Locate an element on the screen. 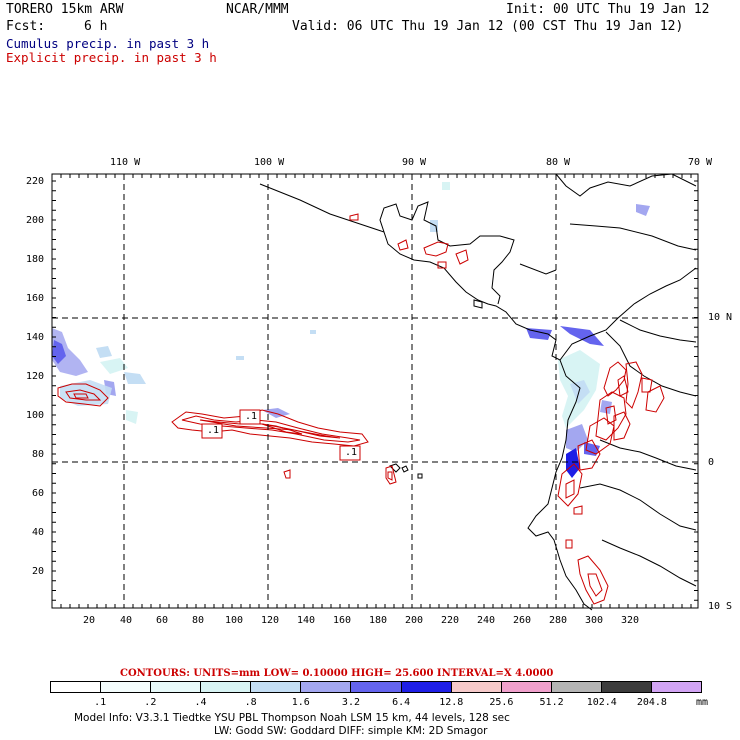 The image size is (740, 740). x-tick-label: 200 is located at coordinates (414, 620).